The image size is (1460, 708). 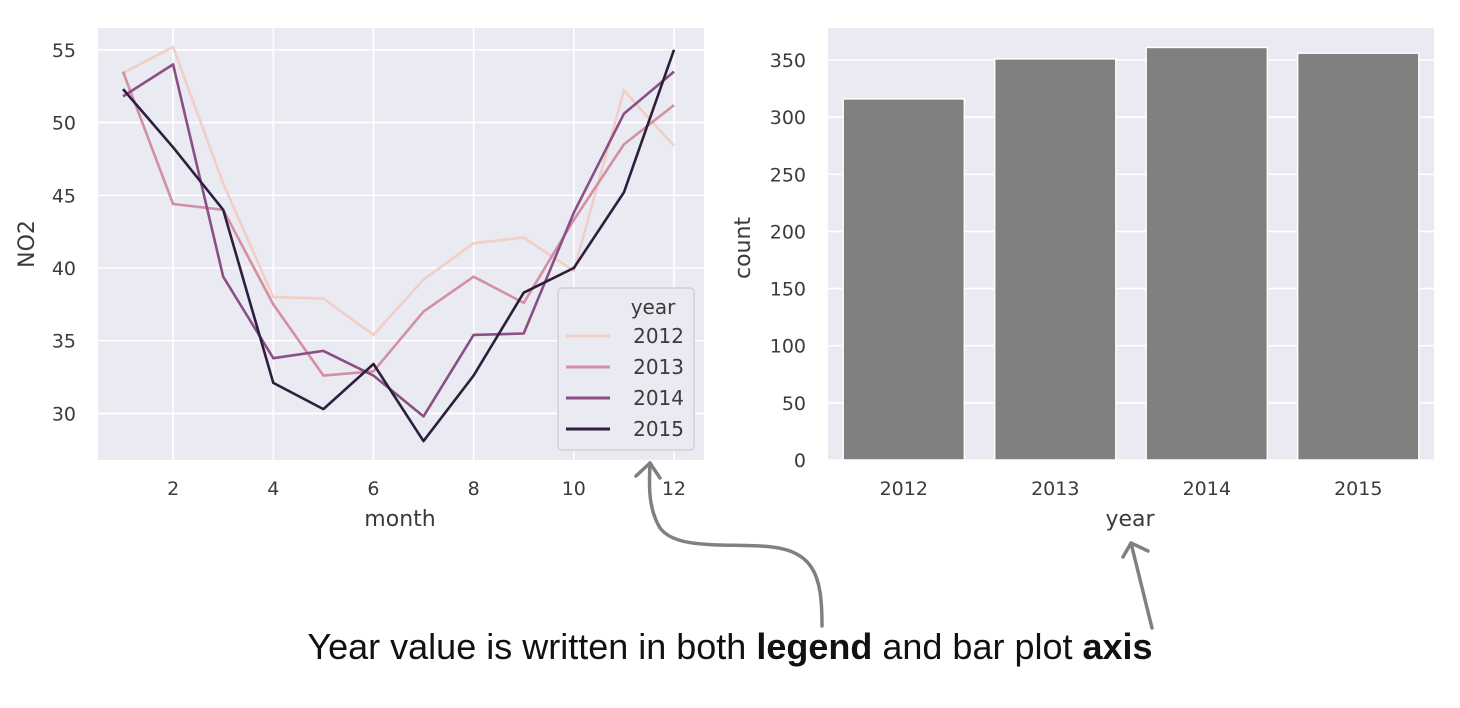 I want to click on arrow-to-legend-head, so click(x=648, y=470).